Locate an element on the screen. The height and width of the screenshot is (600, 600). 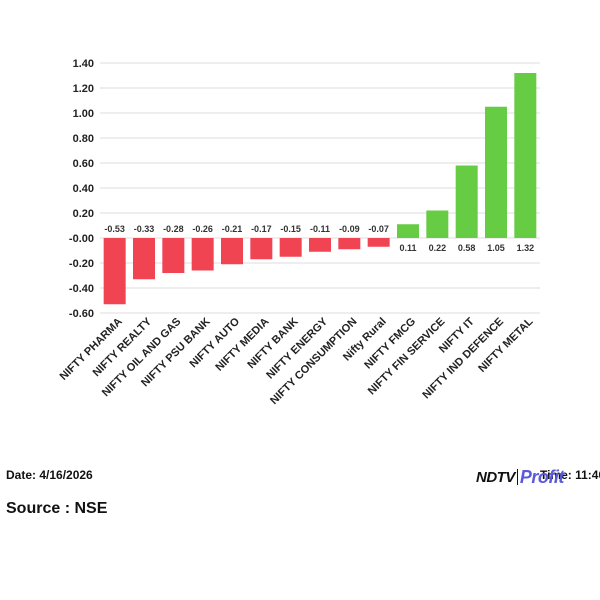
y-tick-label: -0.40 is located at coordinates (81, 289).